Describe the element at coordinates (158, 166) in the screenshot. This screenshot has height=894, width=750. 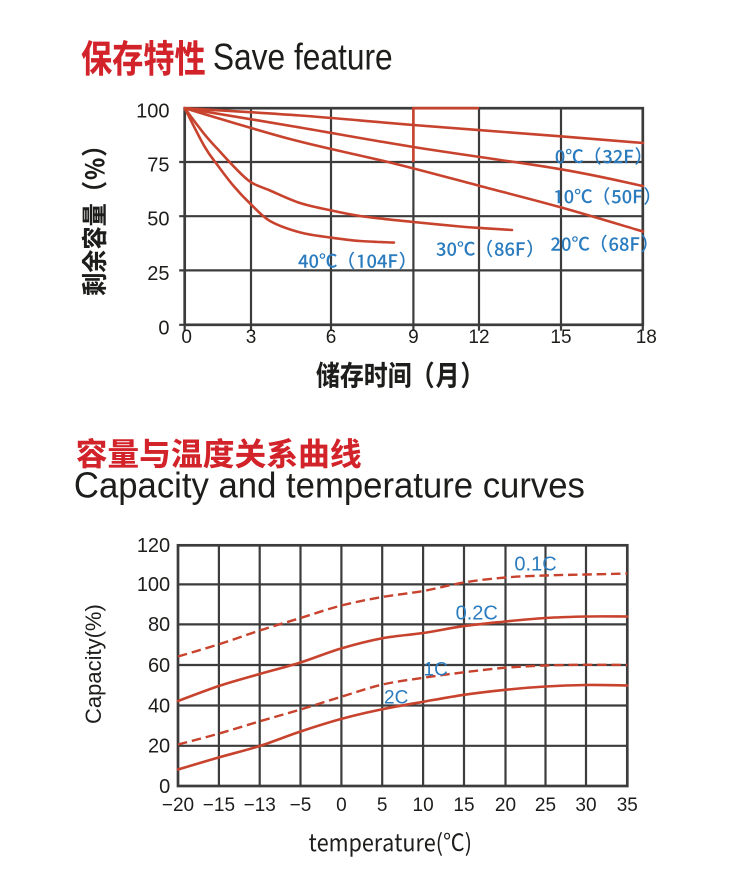
I see `svg-text: 75` at that location.